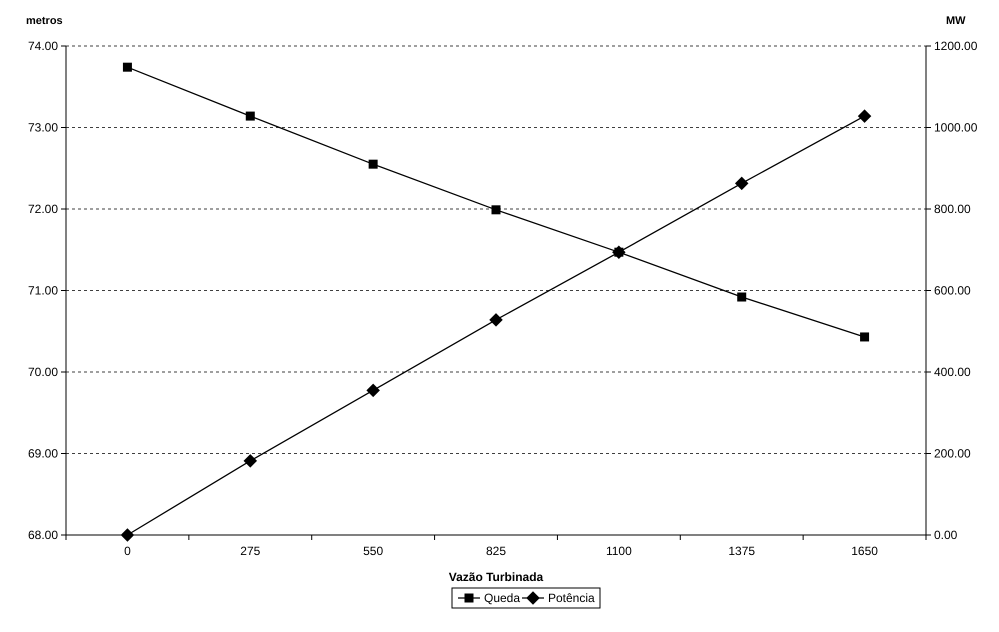 This screenshot has width=999, height=632. What do you see at coordinates (43, 372) in the screenshot?
I see `y-tick-label: 70.00` at bounding box center [43, 372].